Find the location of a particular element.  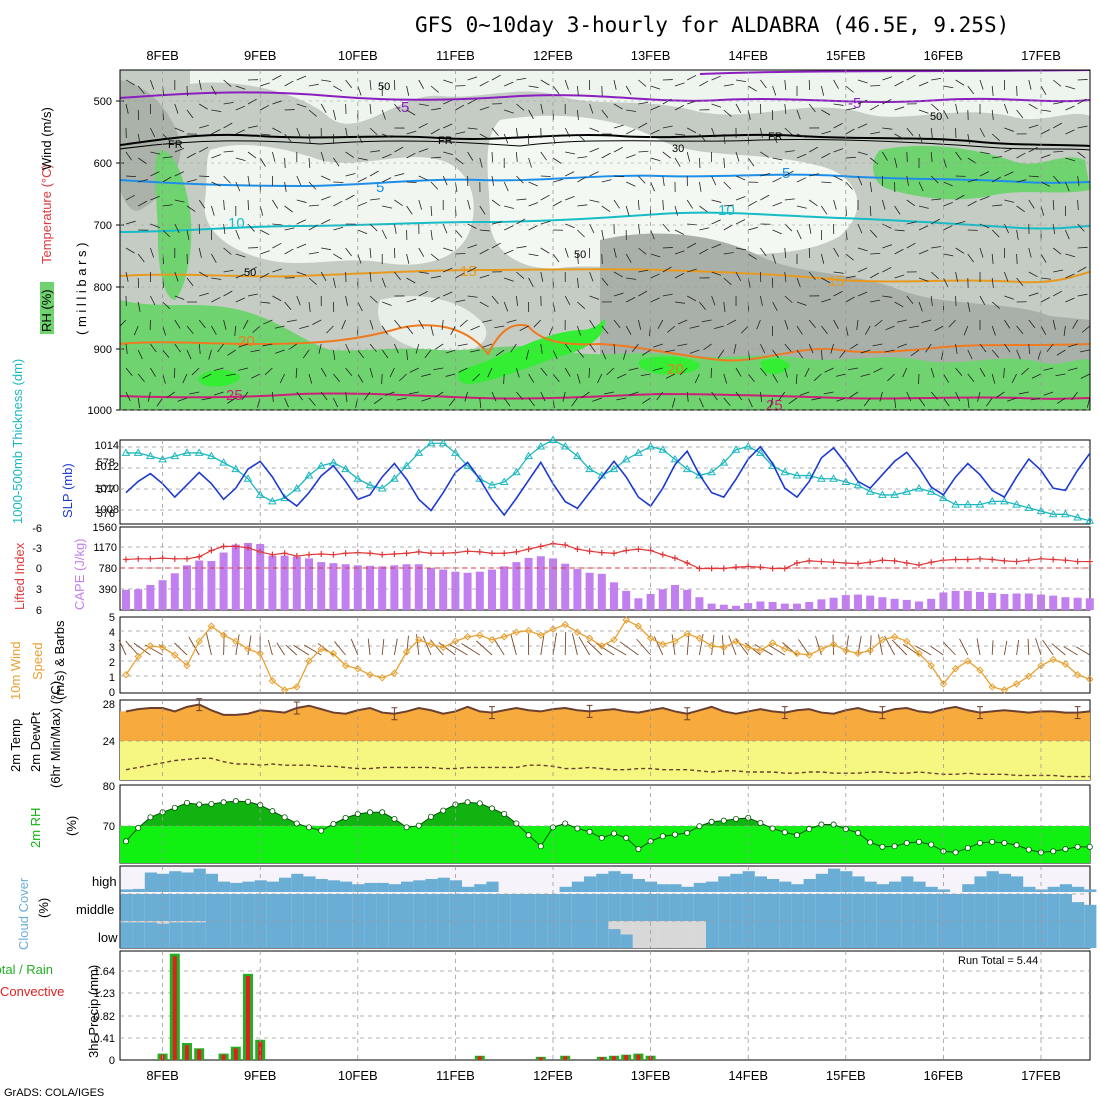

rh-tick-label: 70 is located at coordinates (109, 827).